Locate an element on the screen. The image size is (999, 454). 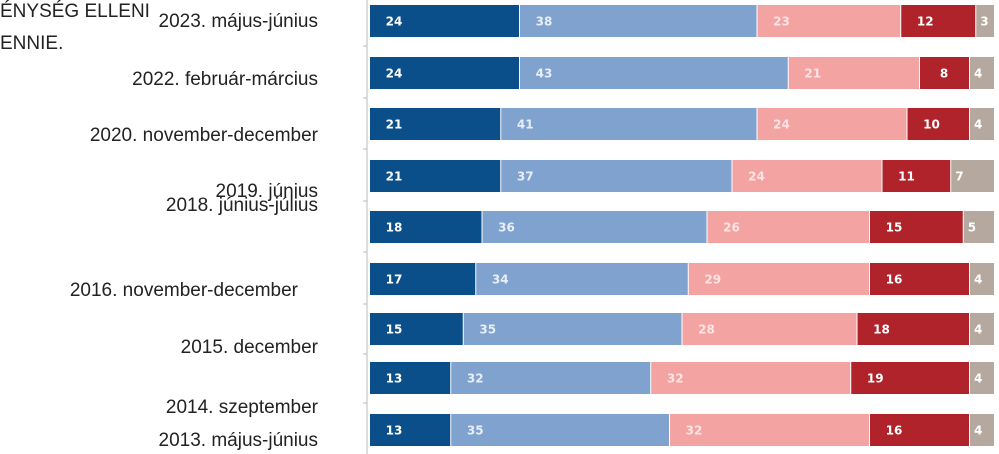
value-label: 28 is located at coordinates (706, 330).